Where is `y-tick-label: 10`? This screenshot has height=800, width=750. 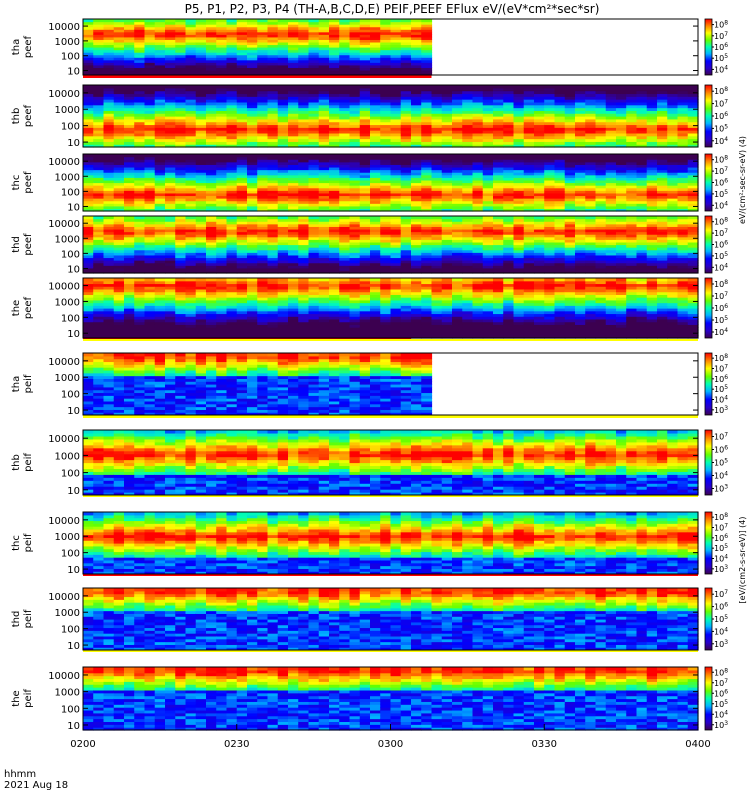 y-tick-label: 10 is located at coordinates (73, 143).